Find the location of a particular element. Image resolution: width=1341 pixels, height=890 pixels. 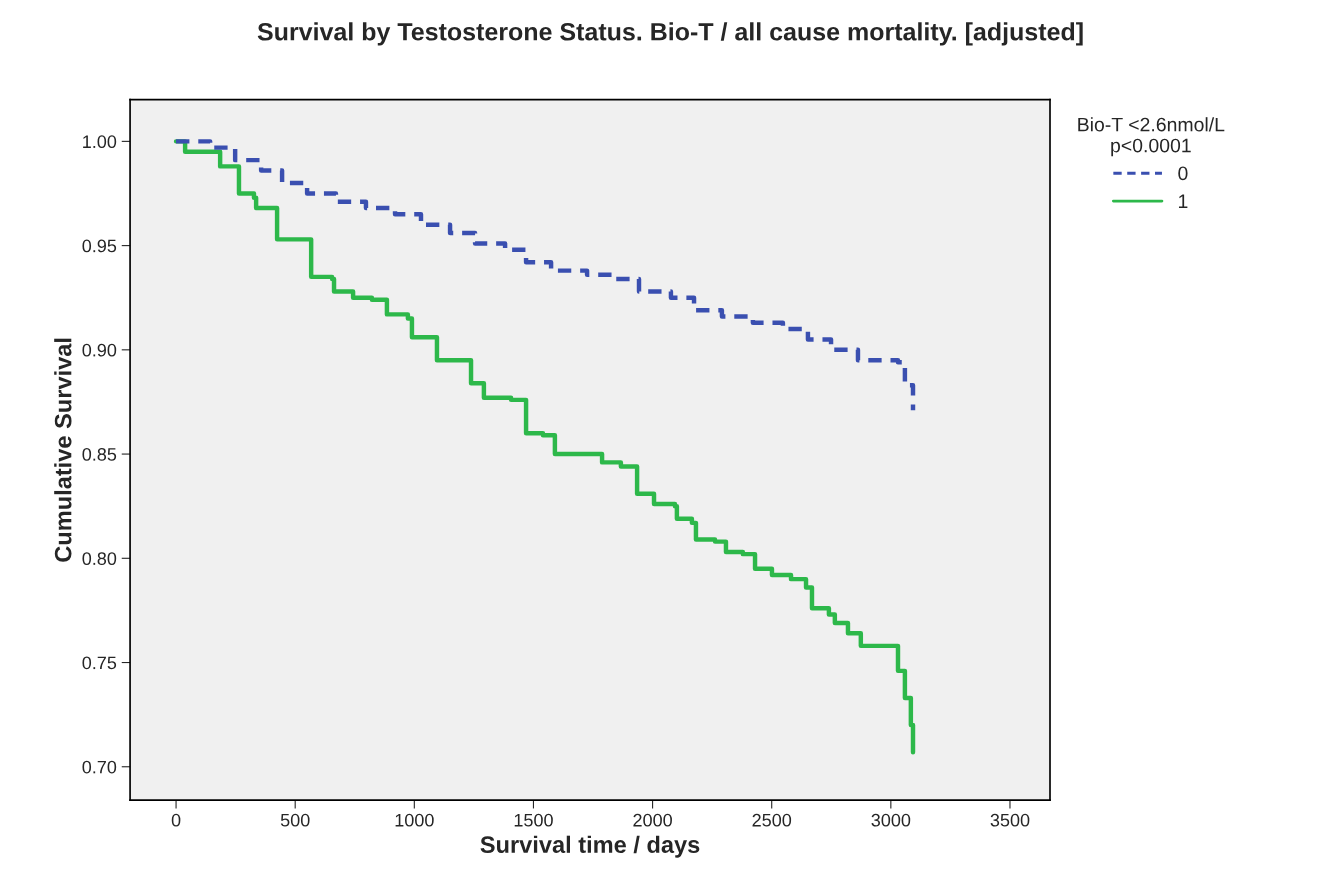

x-tick-label: 2000 is located at coordinates (652, 820).